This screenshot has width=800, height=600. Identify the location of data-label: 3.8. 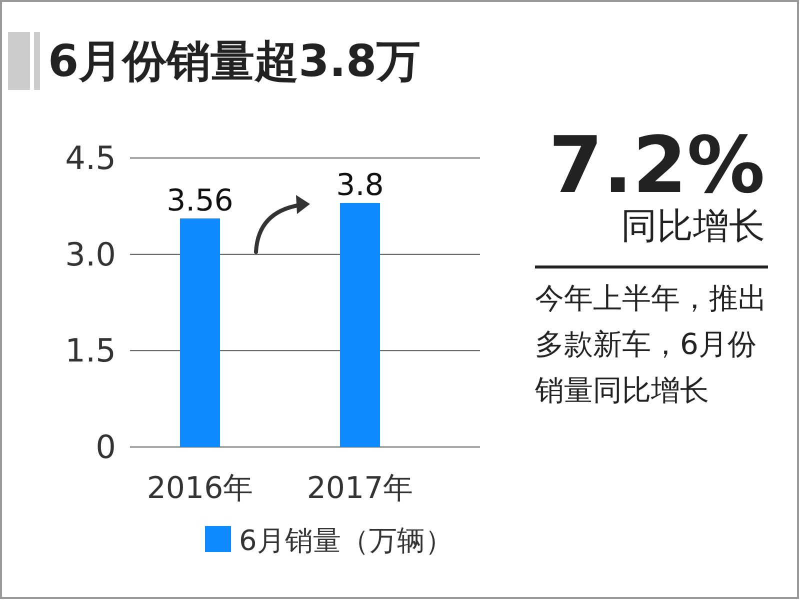
(360, 185).